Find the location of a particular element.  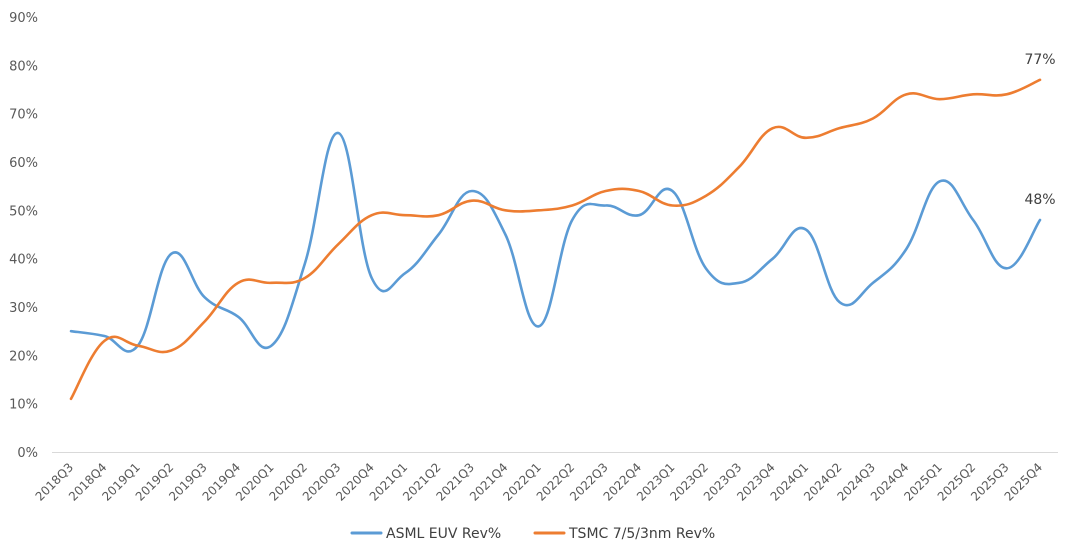

y-tick-label: 50% is located at coordinates (23, 211).